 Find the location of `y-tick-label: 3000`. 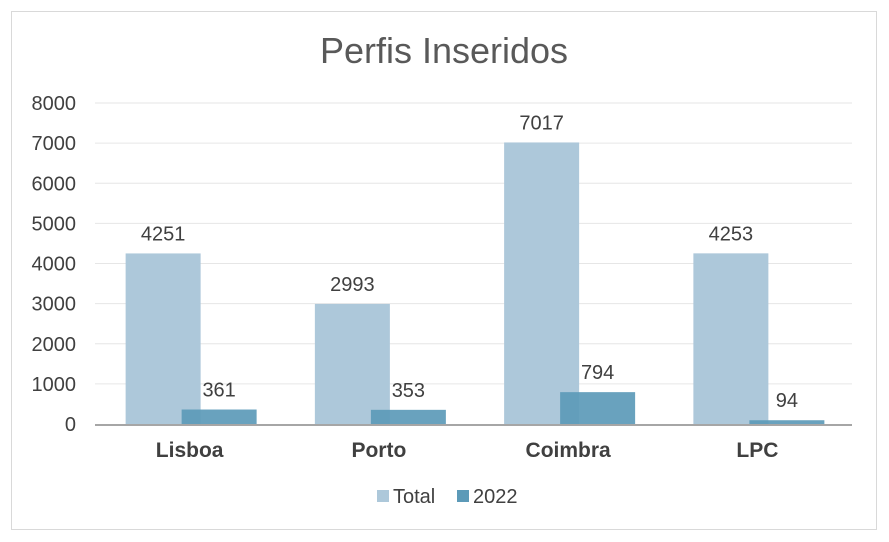

y-tick-label: 3000 is located at coordinates (54, 305).